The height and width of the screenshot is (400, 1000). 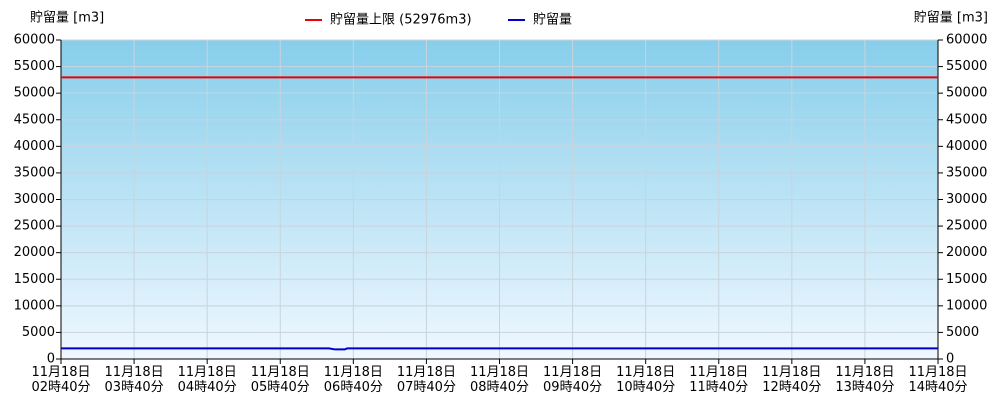 I want to click on x-tick-label: 11月18日 04時40分, so click(x=207, y=380).